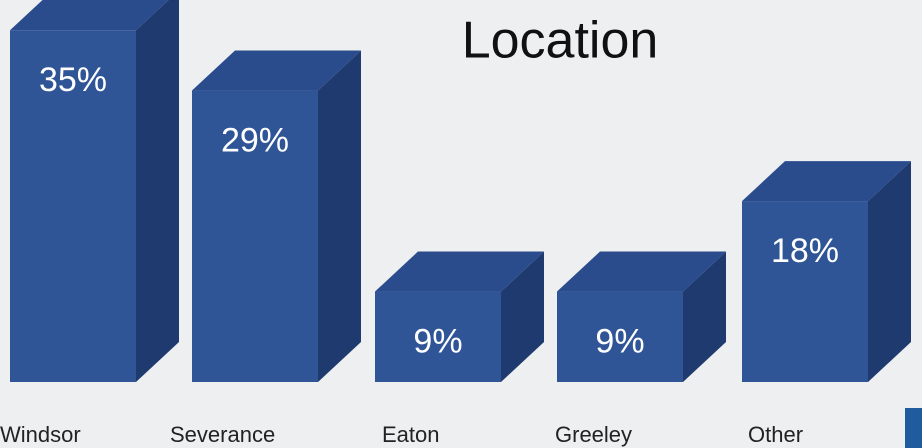  I want to click on x-tick-label: Other, so click(775, 434).